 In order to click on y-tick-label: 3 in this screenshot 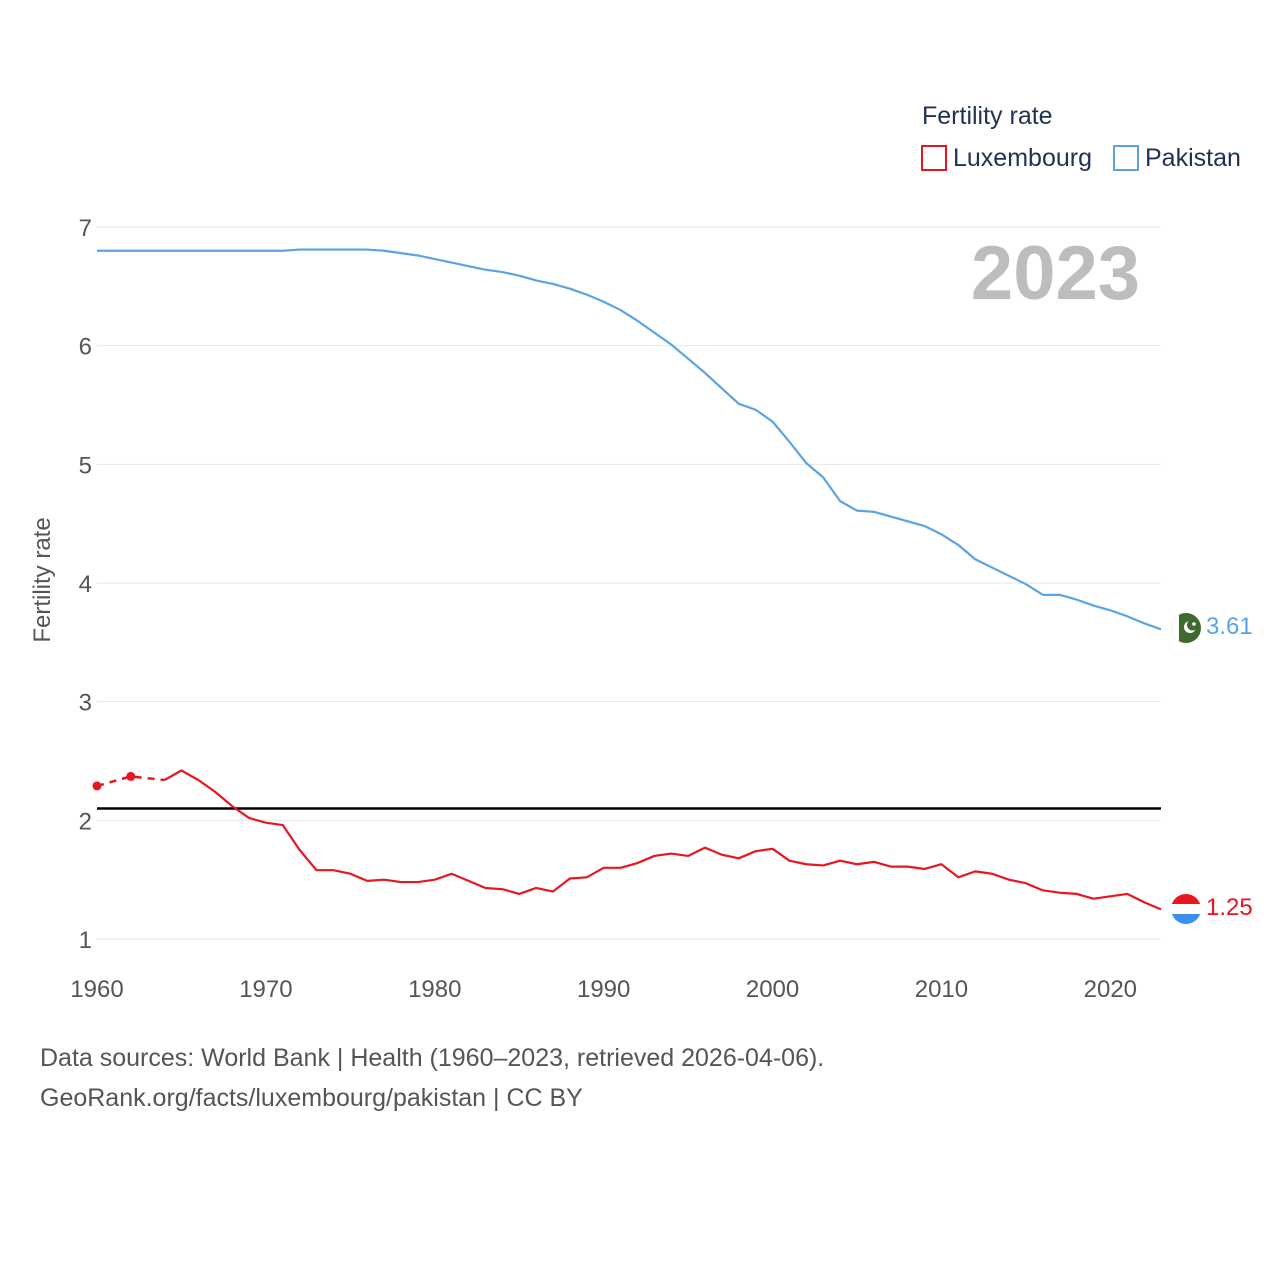, I will do `click(85, 703)`.